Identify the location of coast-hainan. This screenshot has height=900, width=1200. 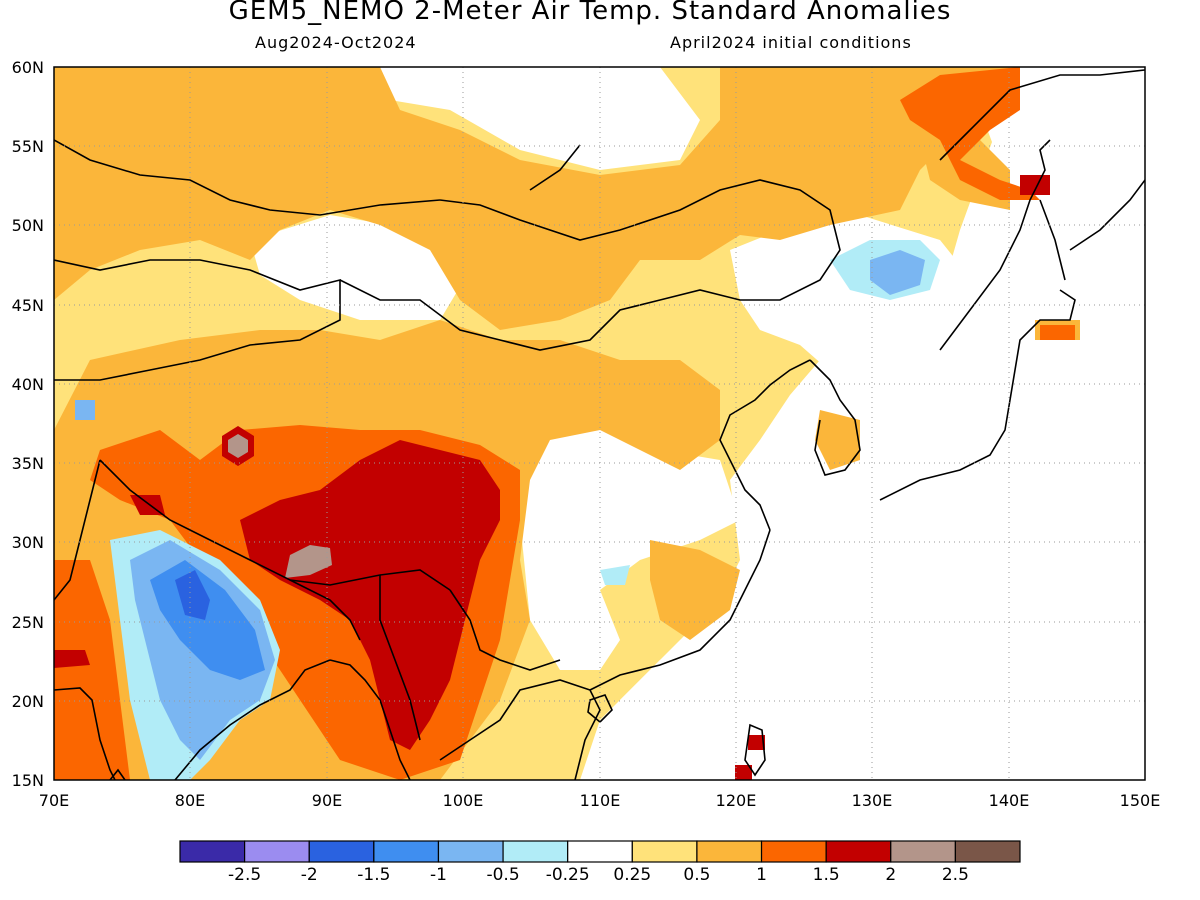
(600, 709).